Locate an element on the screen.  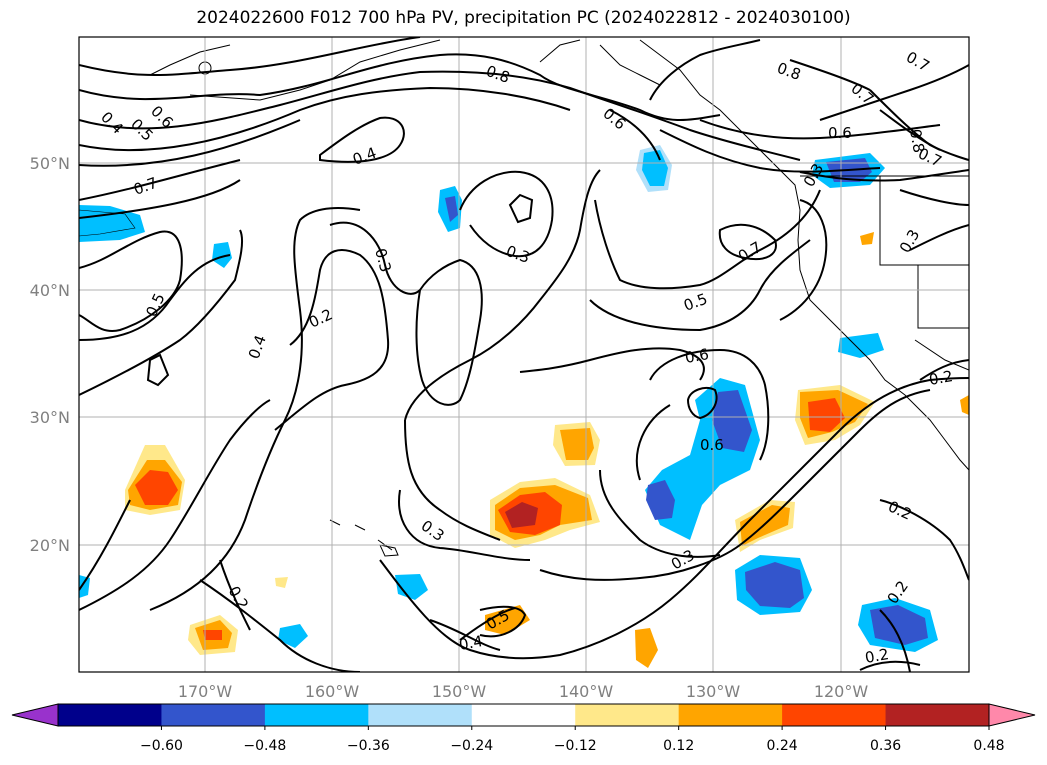
lat-label: 30°N is located at coordinates (50, 417).